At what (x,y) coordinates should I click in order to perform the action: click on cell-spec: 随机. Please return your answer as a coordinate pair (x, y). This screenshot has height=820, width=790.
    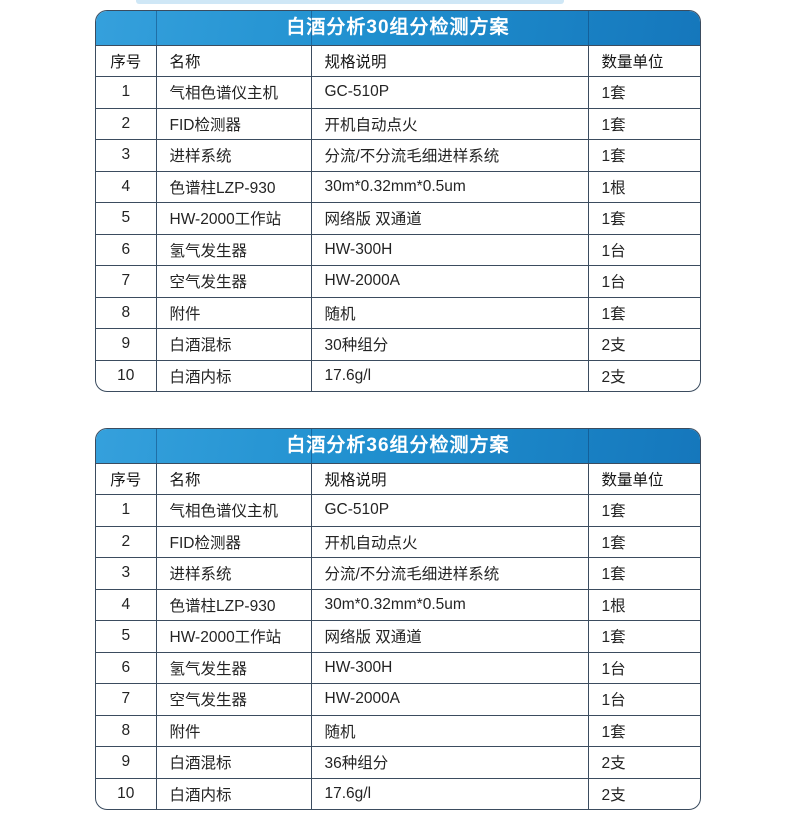
    Looking at the image, I should click on (450, 731).